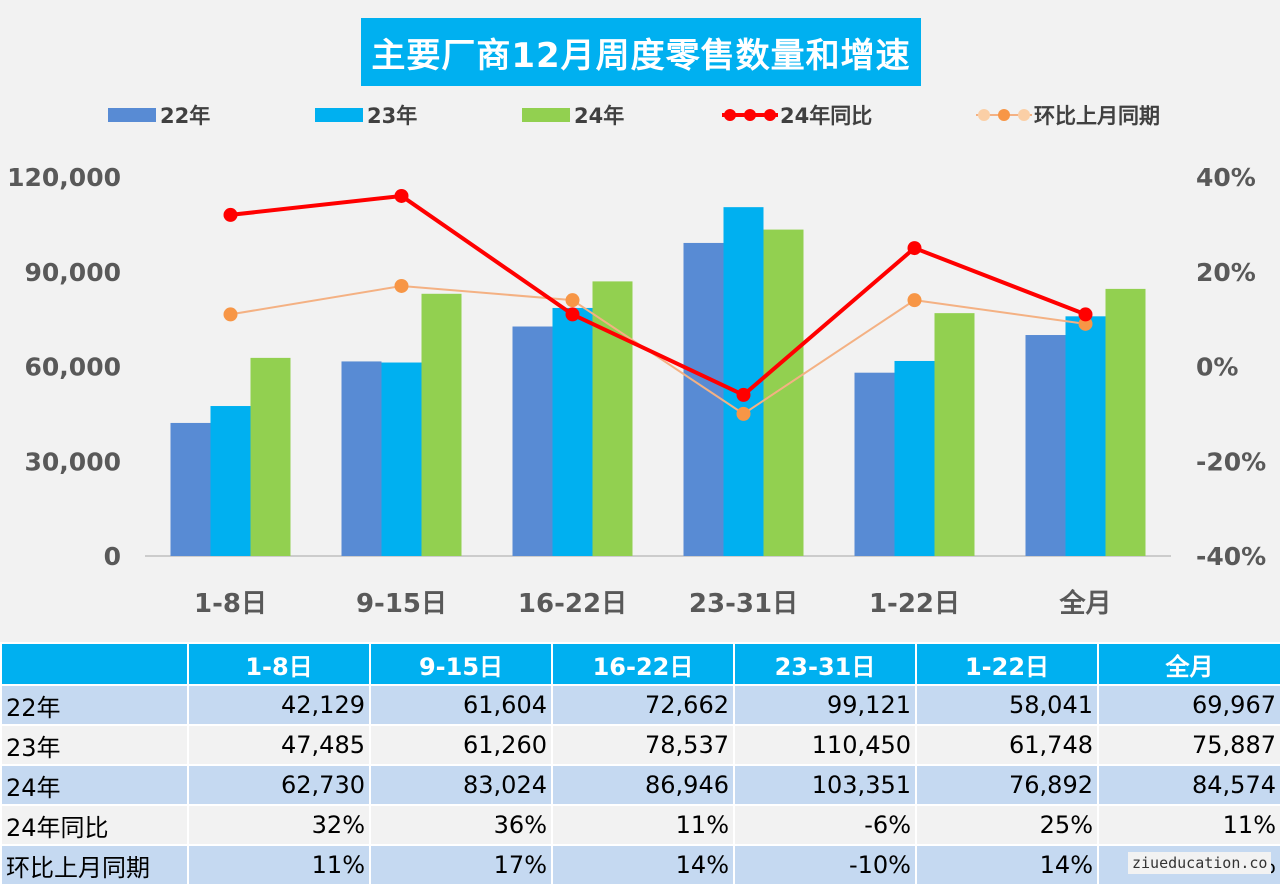 This screenshot has width=1280, height=886. What do you see at coordinates (599, 116) in the screenshot?
I see `legend-label-24: 24年` at bounding box center [599, 116].